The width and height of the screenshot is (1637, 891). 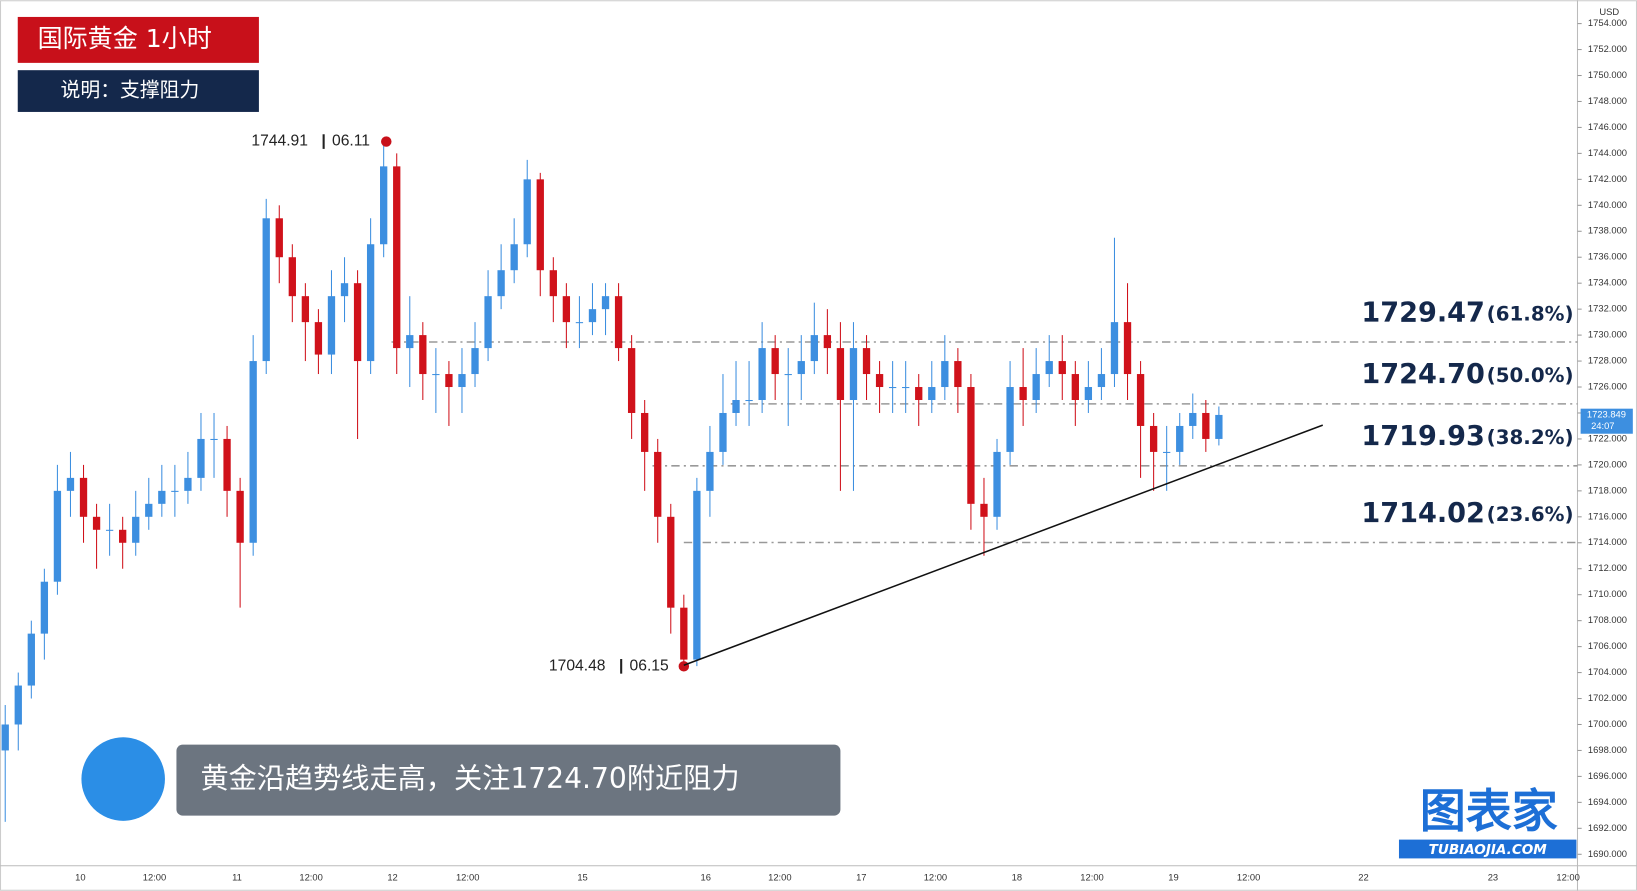 I want to click on x-tick-label: 19, so click(x=1173, y=877).